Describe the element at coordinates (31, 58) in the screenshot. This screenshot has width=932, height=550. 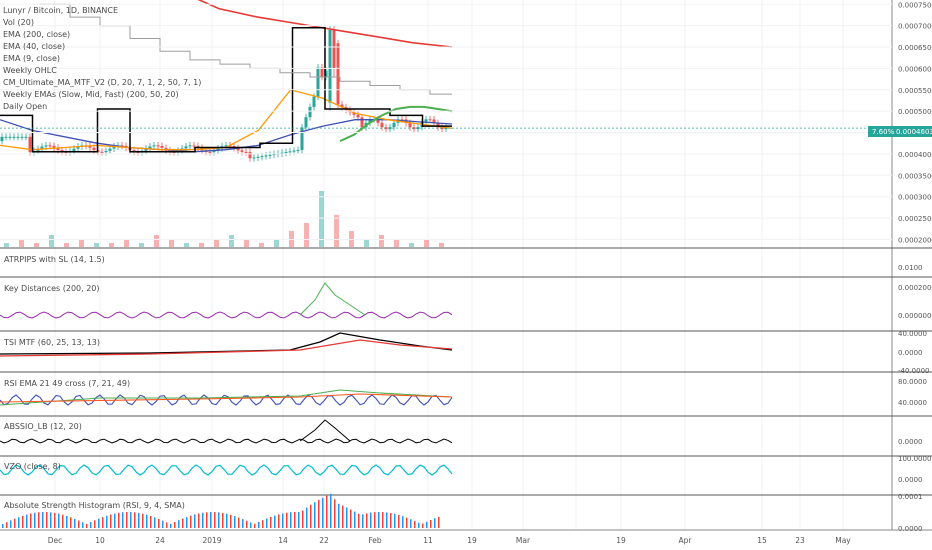
I see `legend-item-ema9: EMA (9, close)` at that location.